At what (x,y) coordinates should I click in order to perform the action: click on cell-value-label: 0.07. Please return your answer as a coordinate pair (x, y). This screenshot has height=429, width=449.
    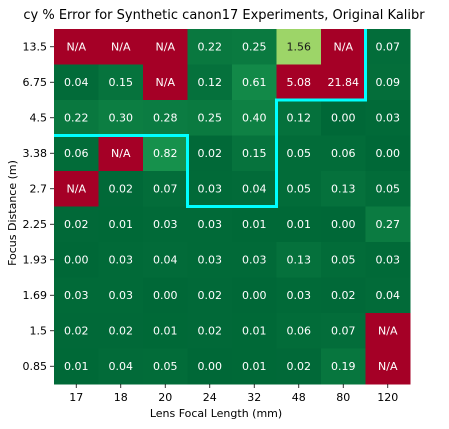
    Looking at the image, I should click on (343, 330).